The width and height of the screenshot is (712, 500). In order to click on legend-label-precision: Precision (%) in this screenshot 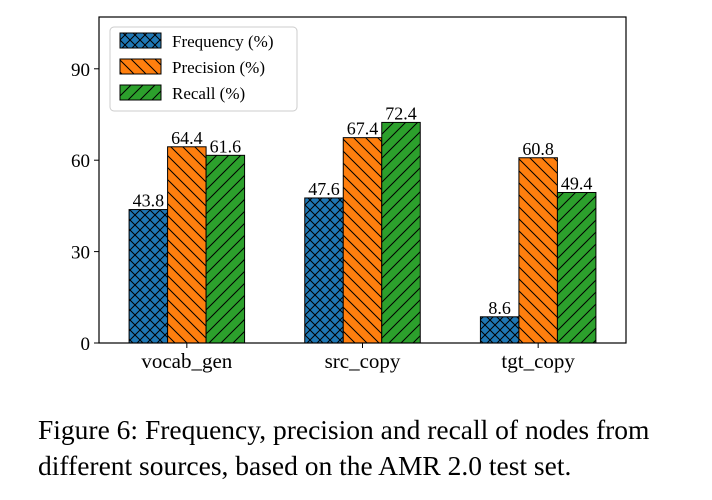, I will do `click(218, 67)`.